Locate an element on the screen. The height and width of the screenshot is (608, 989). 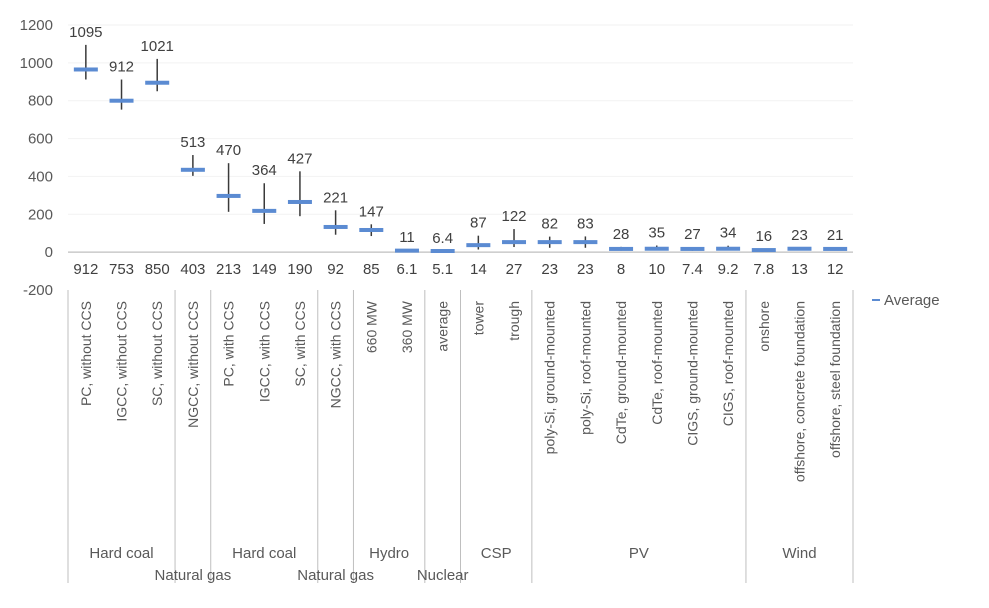
low-value-label: 9.2 is located at coordinates (728, 269).